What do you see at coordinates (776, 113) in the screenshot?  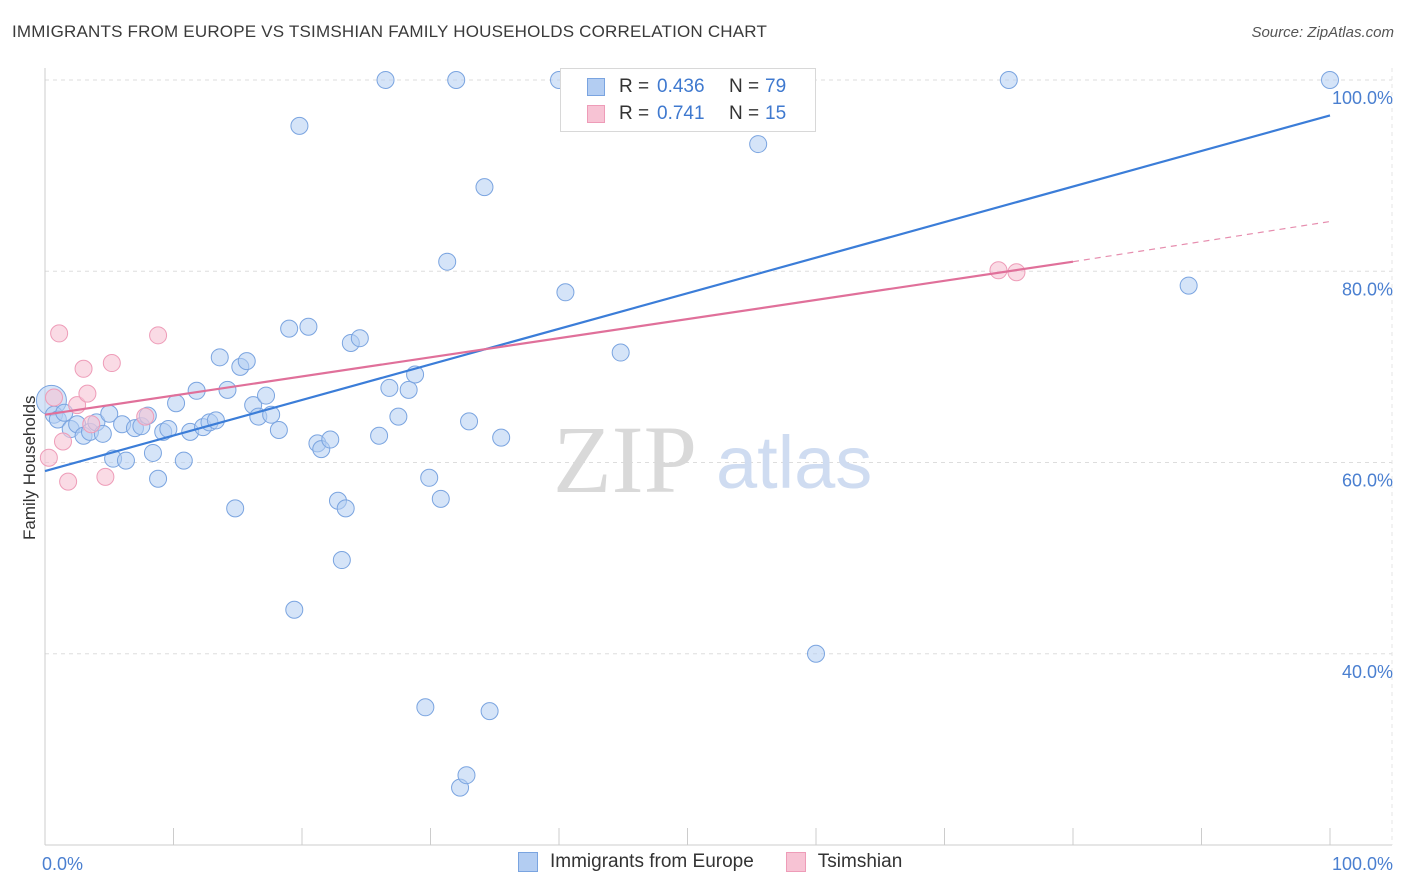 I see `legend-n-value: 15` at bounding box center [776, 113].